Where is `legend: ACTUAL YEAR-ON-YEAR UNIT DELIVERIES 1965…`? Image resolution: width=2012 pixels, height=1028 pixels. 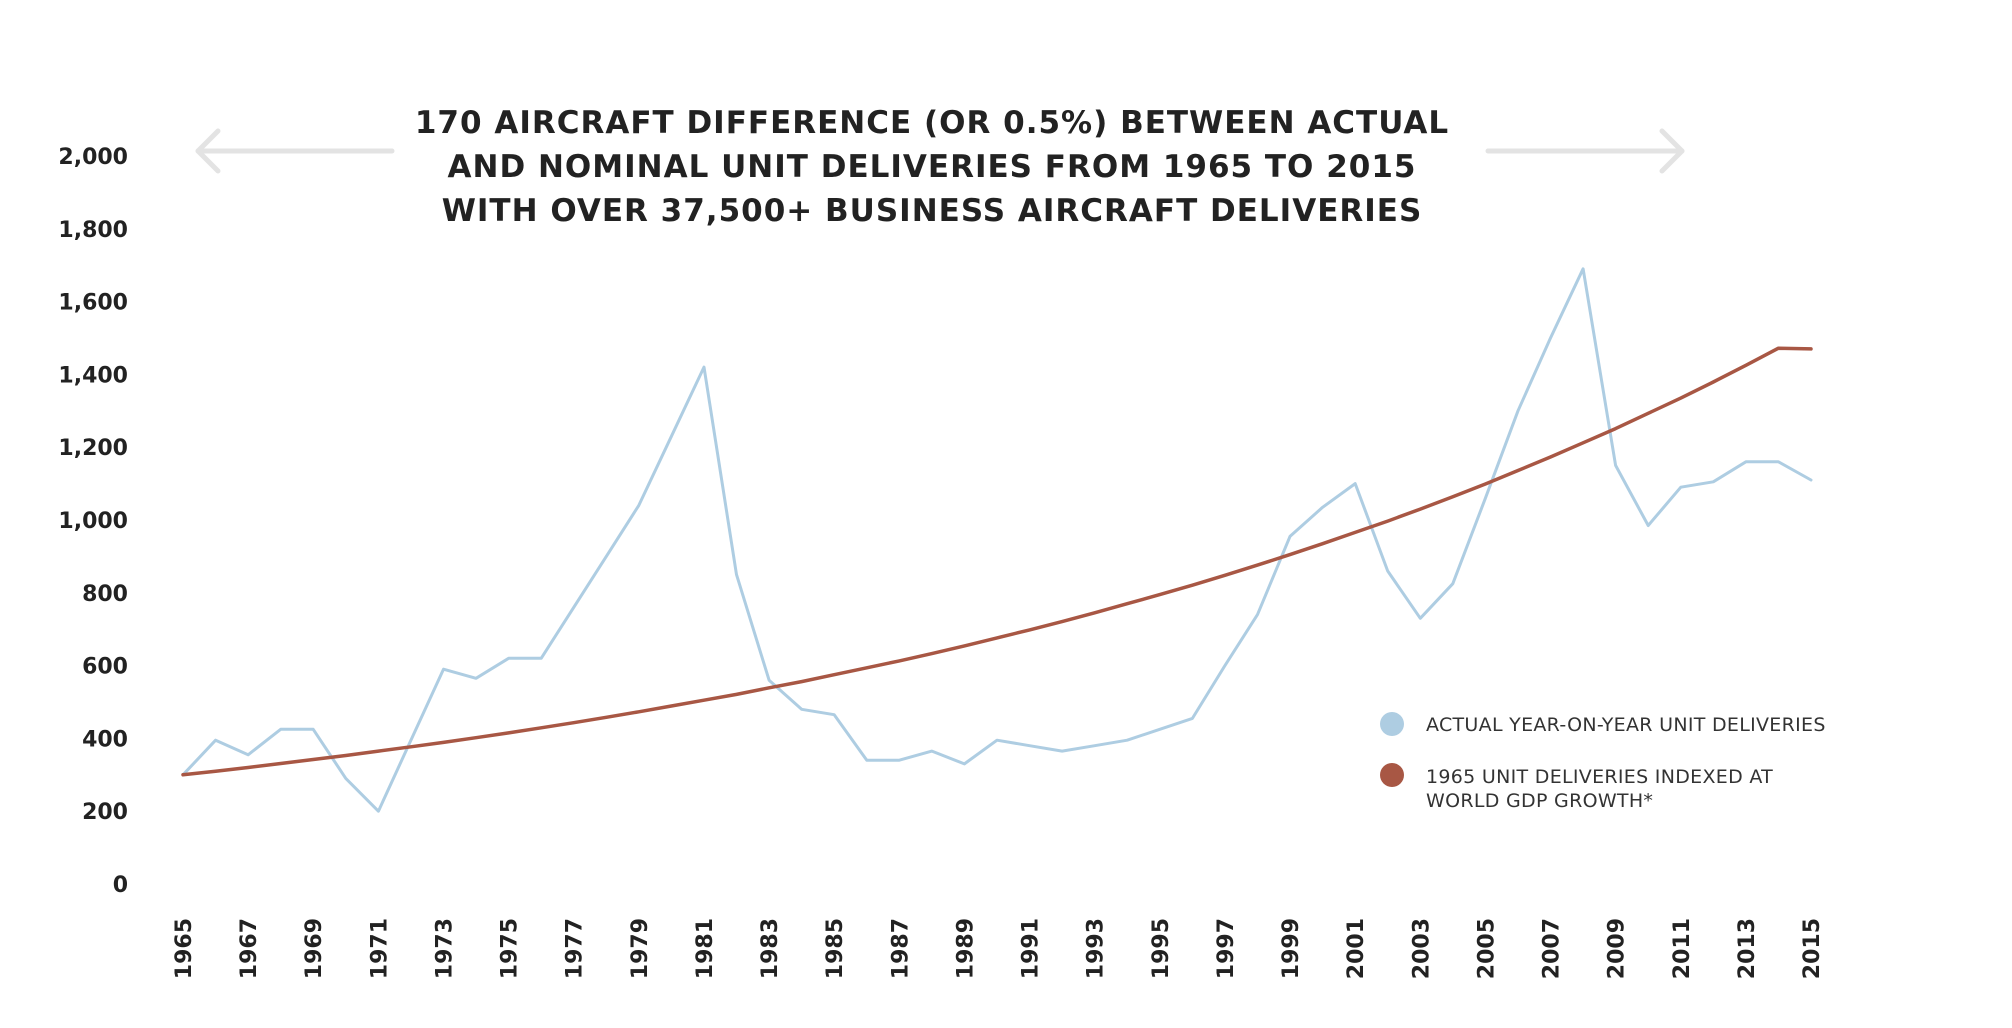 legend: ACTUAL YEAR-ON-YEAR UNIT DELIVERIES 1965… is located at coordinates (1603, 762).